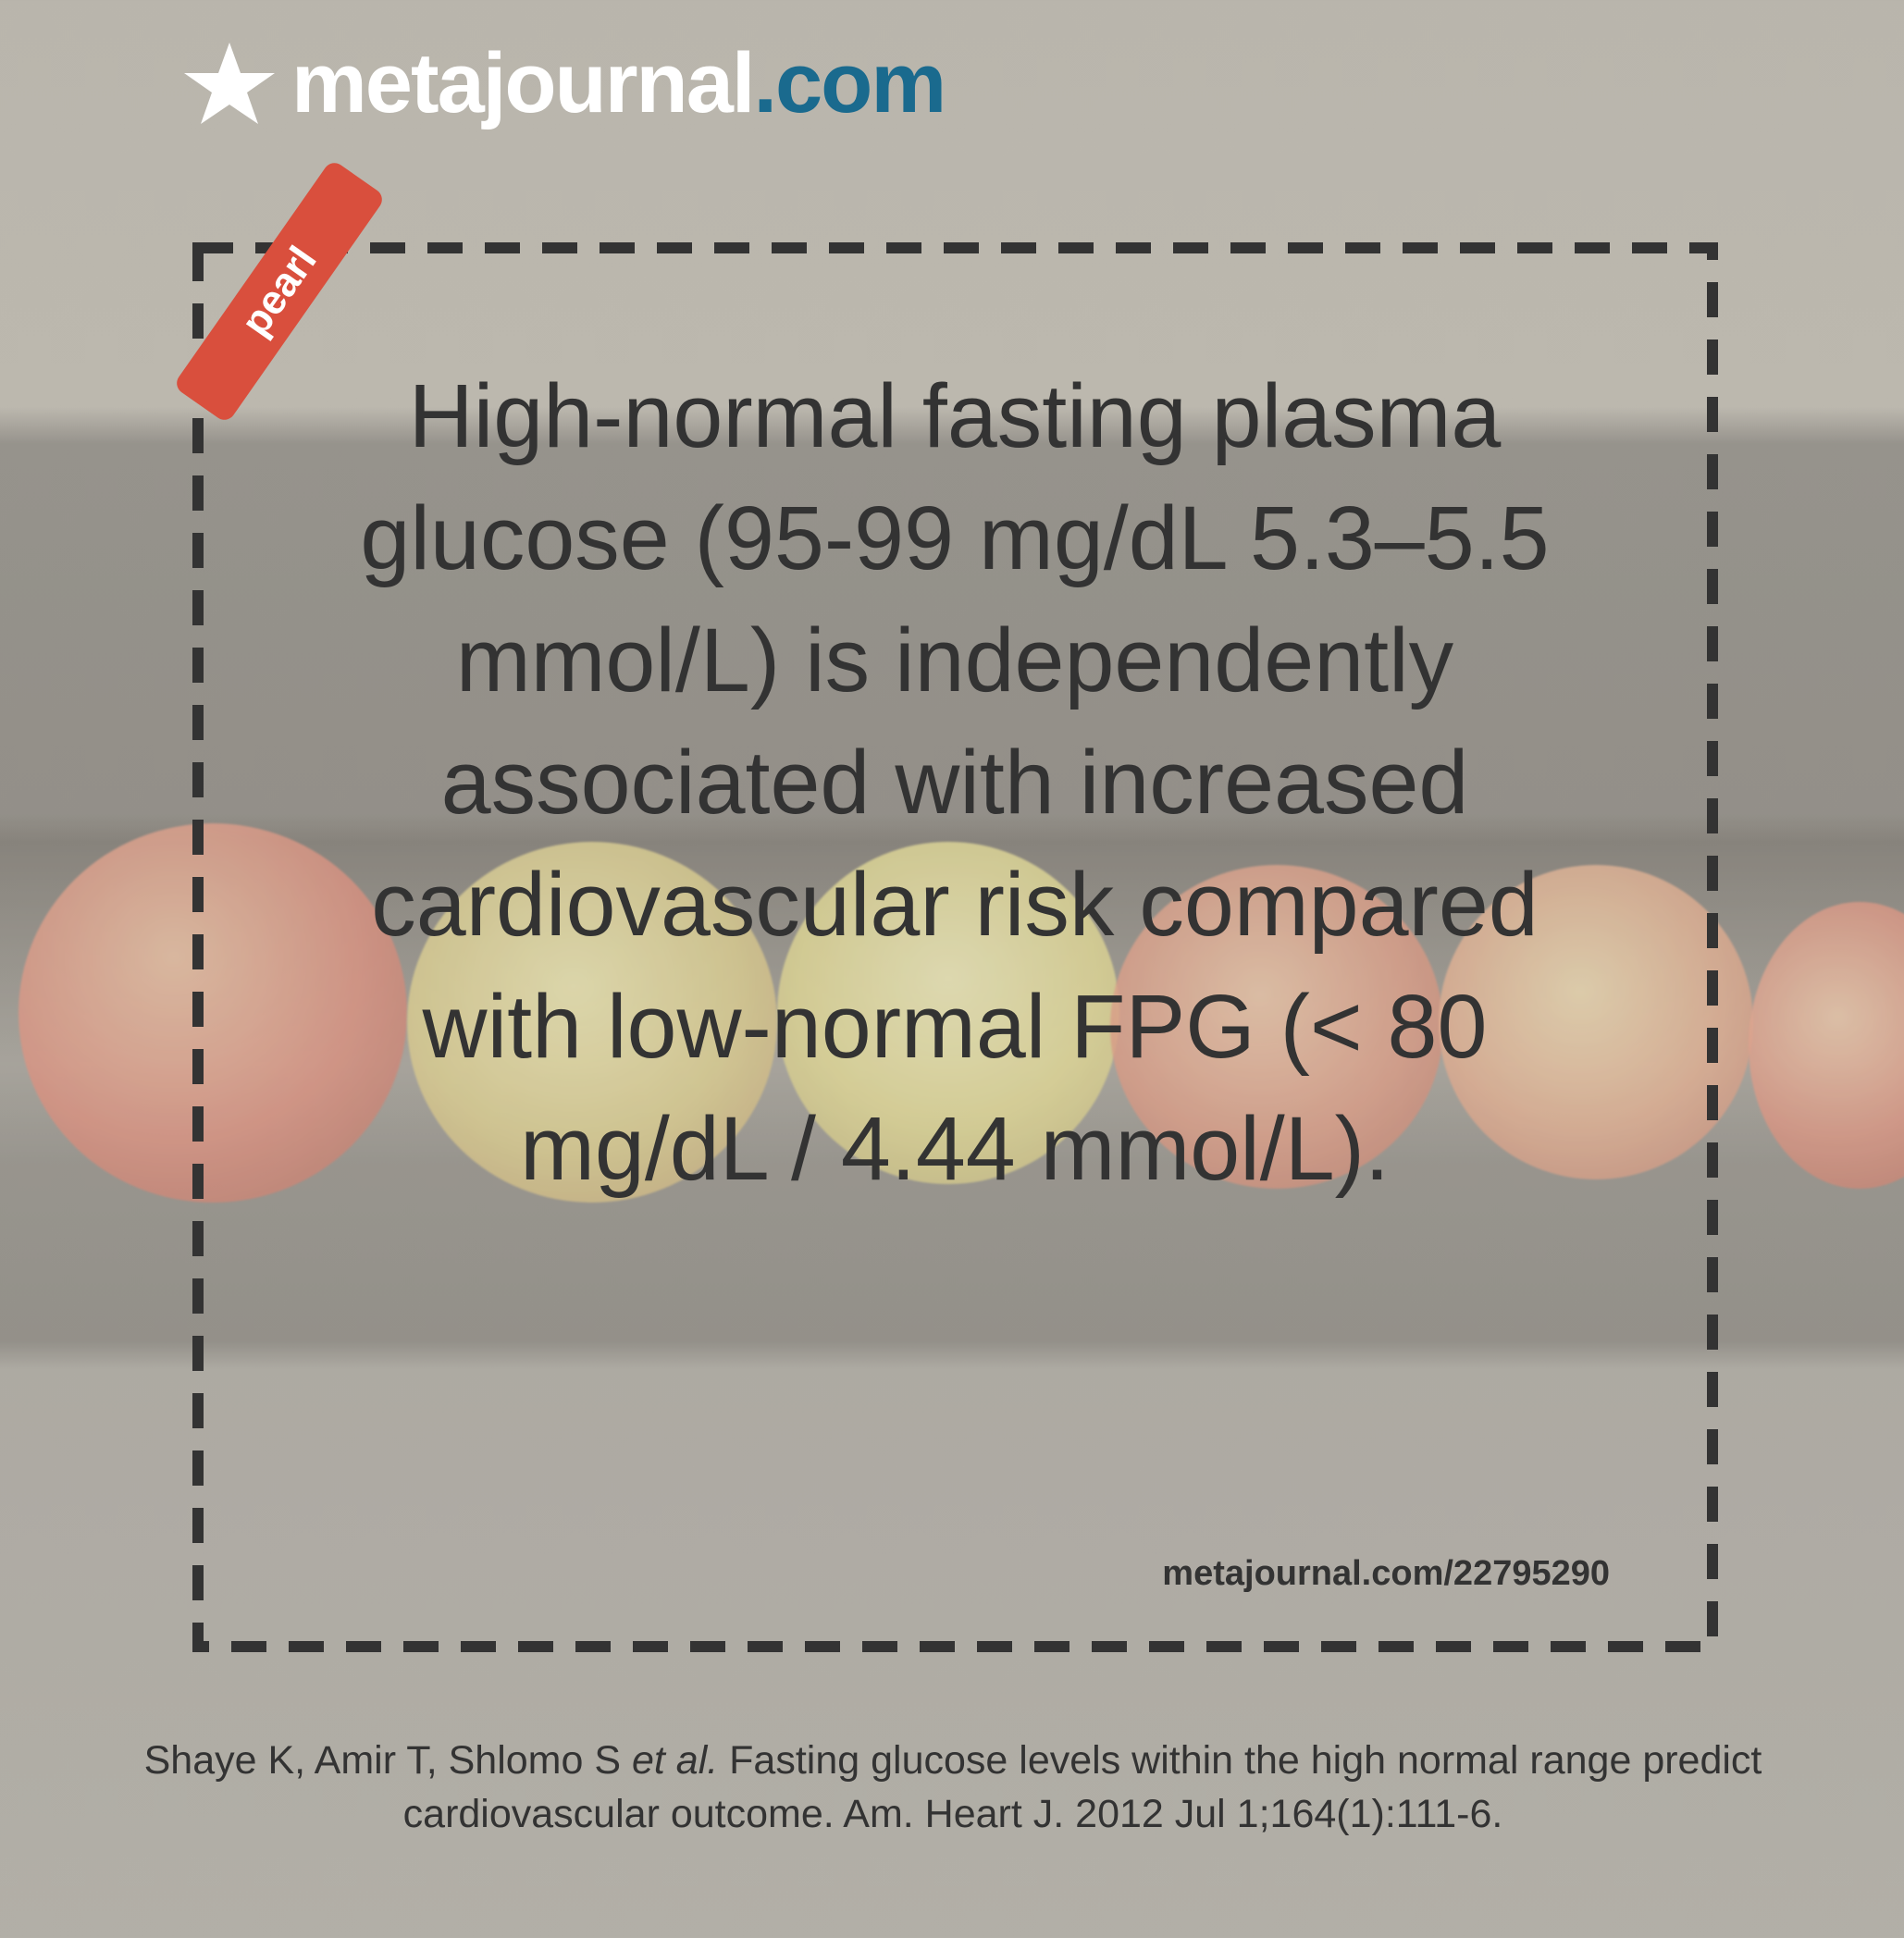  What do you see at coordinates (618, 83) in the screenshot?
I see `logo-text: metajournal.com` at bounding box center [618, 83].